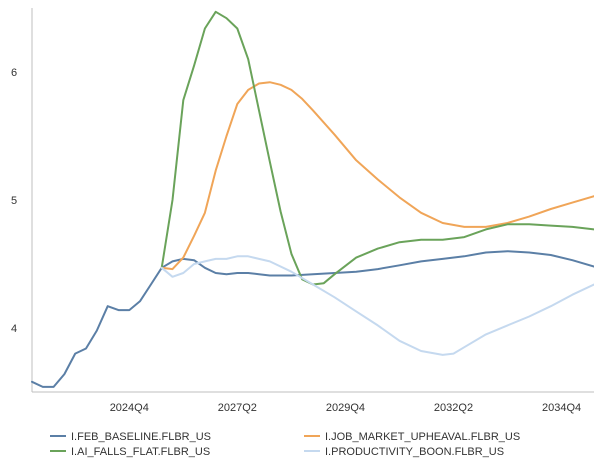 The height and width of the screenshot is (463, 594). Describe the element at coordinates (345, 408) in the screenshot. I see `x-tick-label: 2029Q4` at that location.